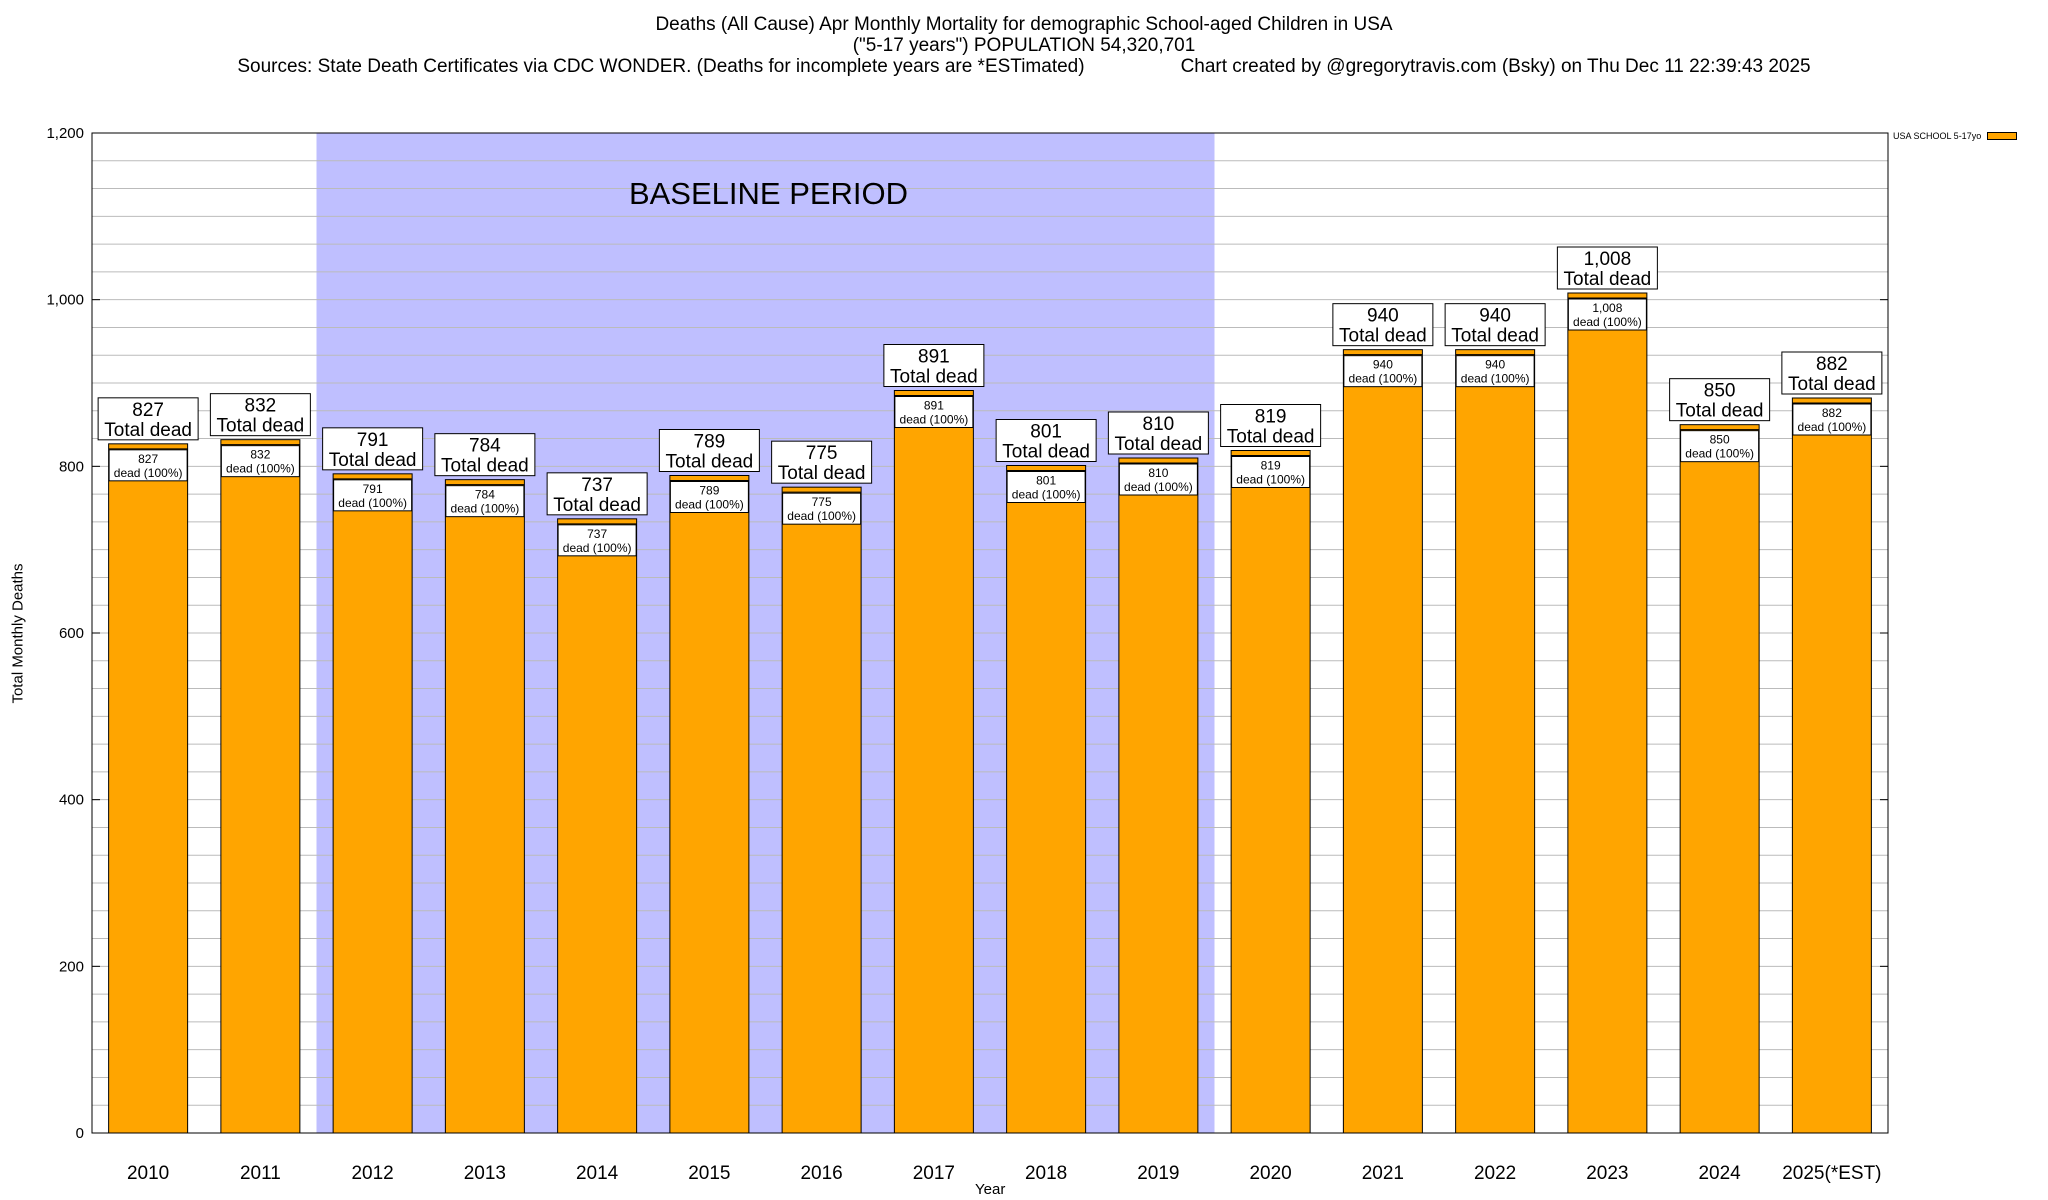  I want to click on inner-value-label: 791, so click(373, 489).